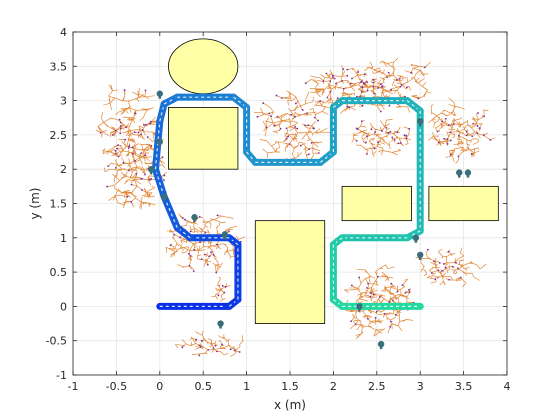  What do you see at coordinates (333, 386) in the screenshot?
I see `x-tick-label: 2` at bounding box center [333, 386].